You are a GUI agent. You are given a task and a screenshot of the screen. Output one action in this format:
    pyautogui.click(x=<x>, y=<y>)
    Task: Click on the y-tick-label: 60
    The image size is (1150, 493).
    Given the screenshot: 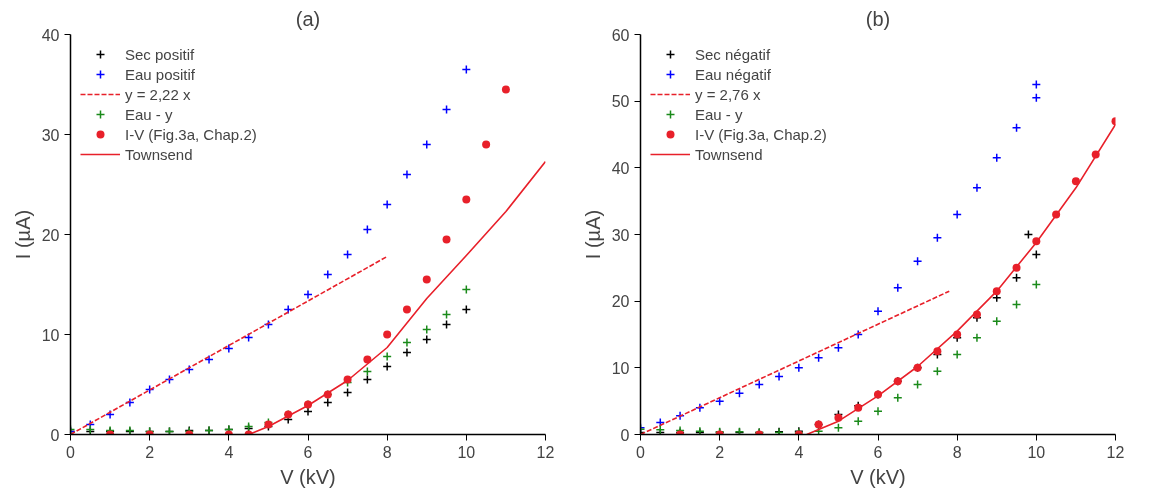 What is the action you would take?
    pyautogui.click(x=620, y=35)
    